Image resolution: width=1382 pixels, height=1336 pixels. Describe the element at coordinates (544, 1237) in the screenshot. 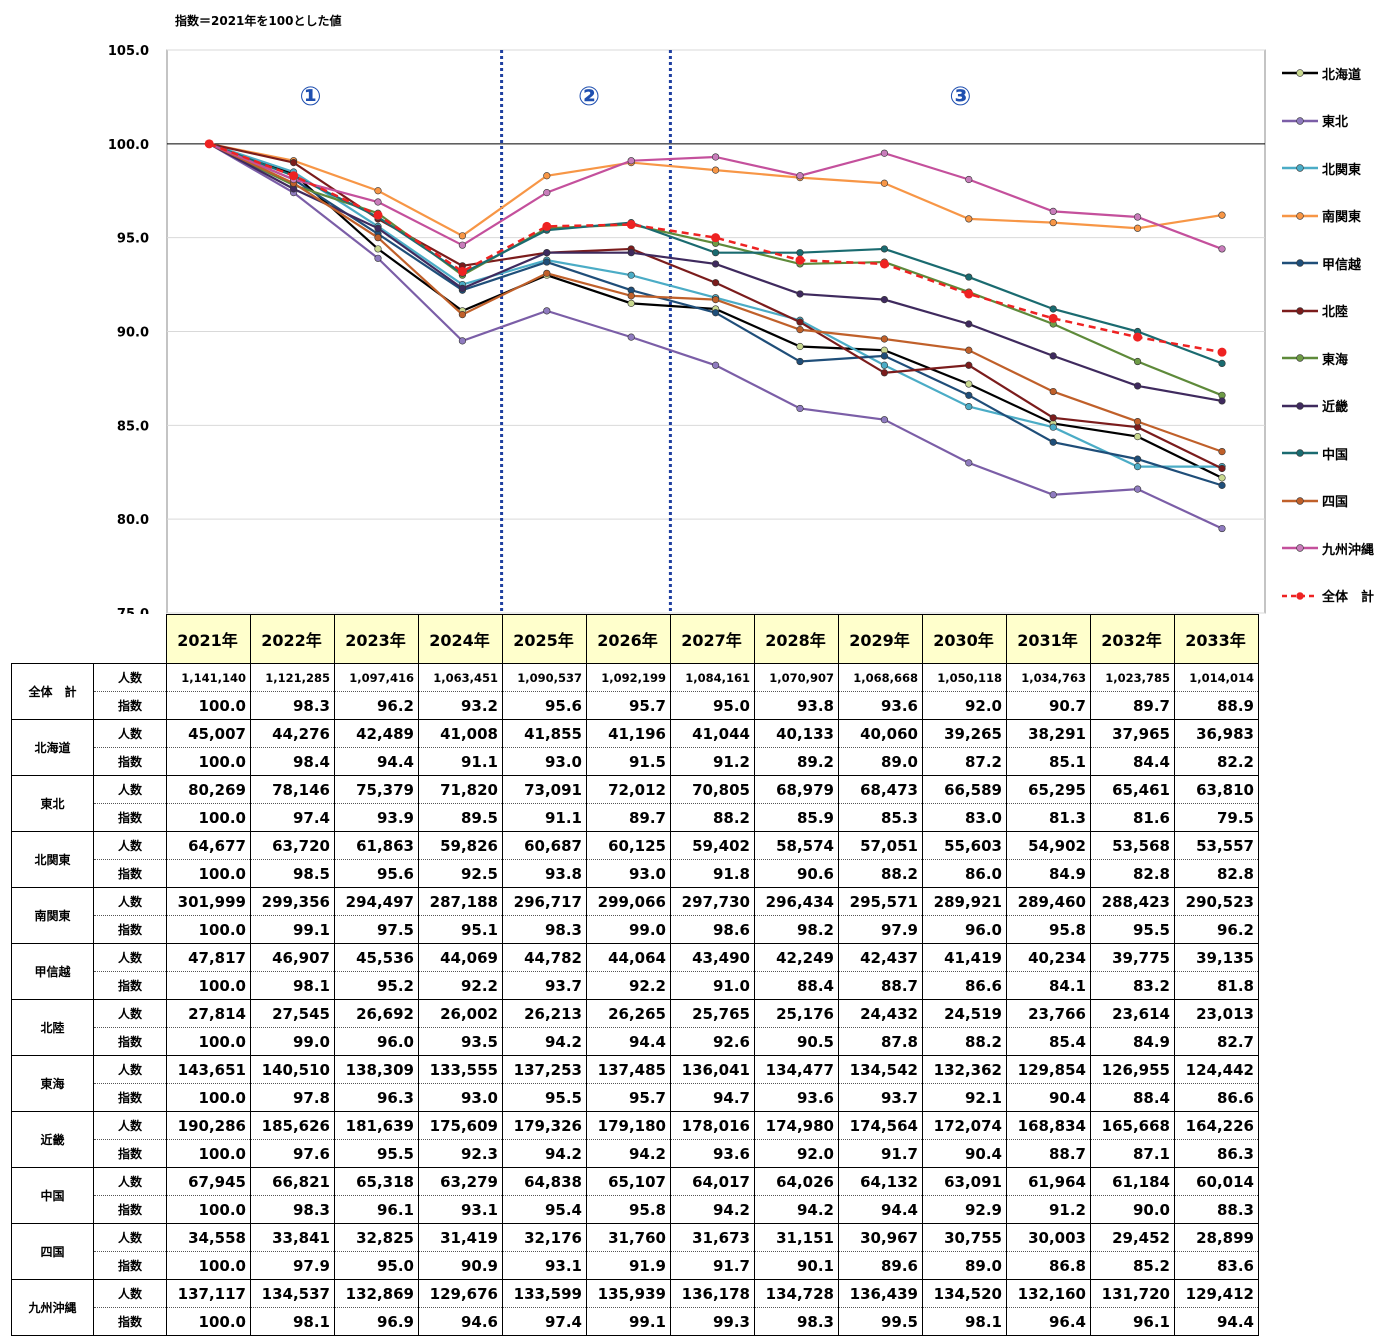

I see `people-cell: 32,176` at that location.